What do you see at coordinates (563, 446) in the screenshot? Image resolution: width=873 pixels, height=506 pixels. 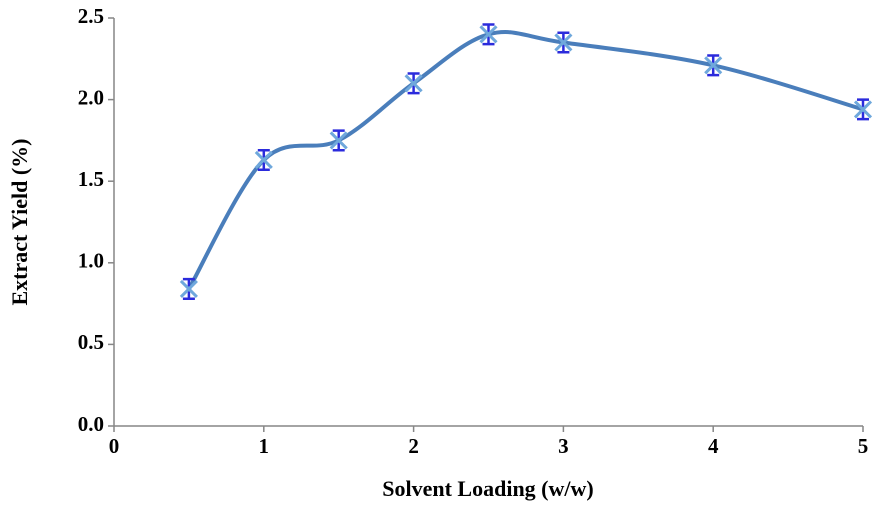 I see `x-tick-label: 3` at bounding box center [563, 446].